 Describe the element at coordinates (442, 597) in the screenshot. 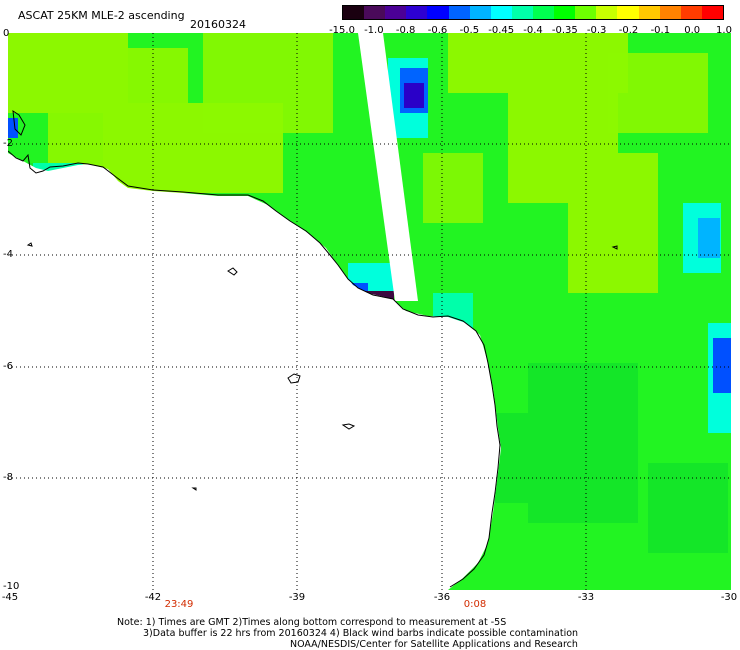

I see `lon-label-36: -36` at that location.